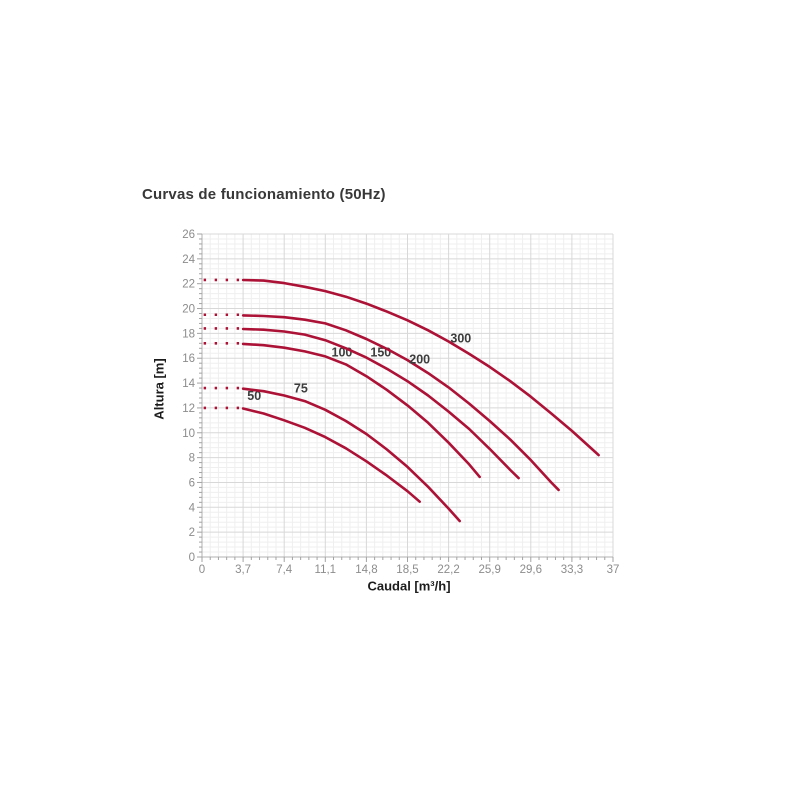  I want to click on y-tick-label: 8, so click(192, 459).